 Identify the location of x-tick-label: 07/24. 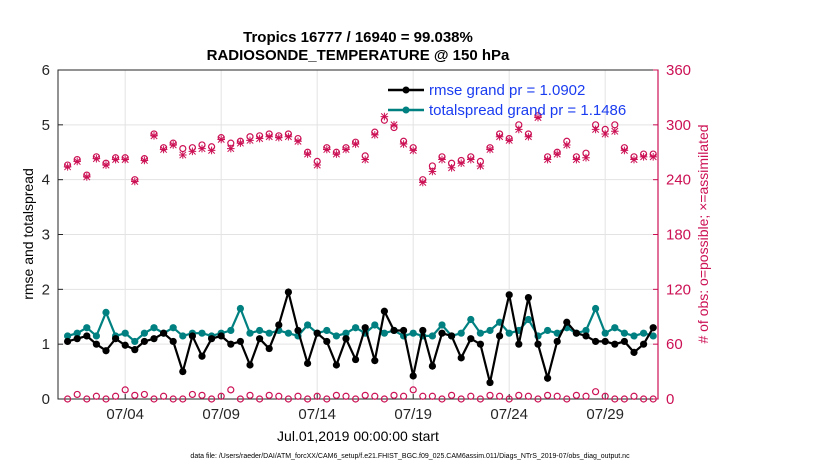
(509, 414).